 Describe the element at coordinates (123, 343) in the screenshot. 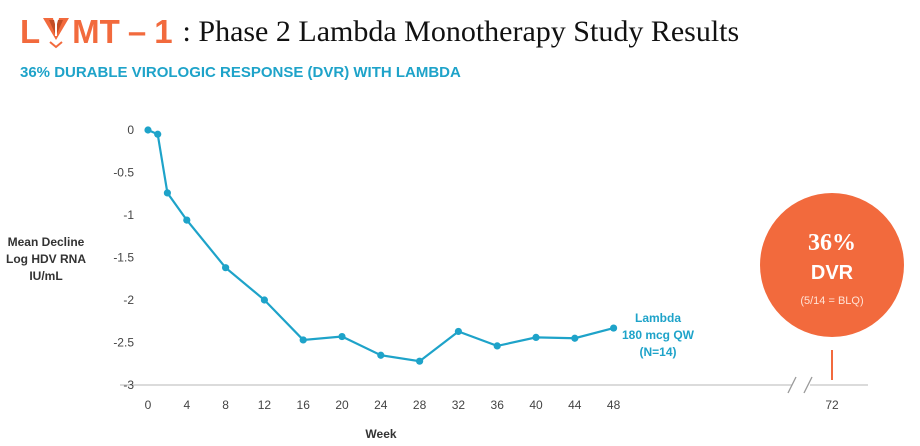

I see `y-tick-label: -2.5` at that location.